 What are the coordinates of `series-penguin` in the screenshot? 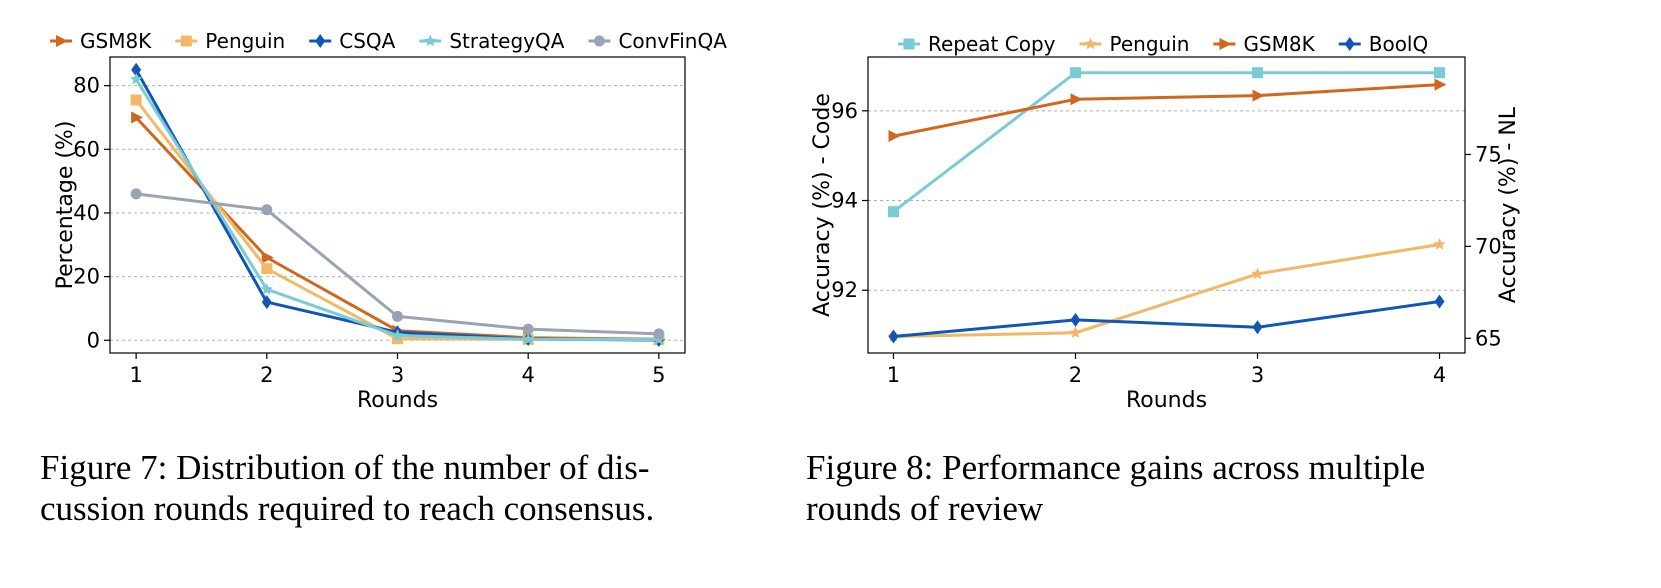 It's located at (397, 220).